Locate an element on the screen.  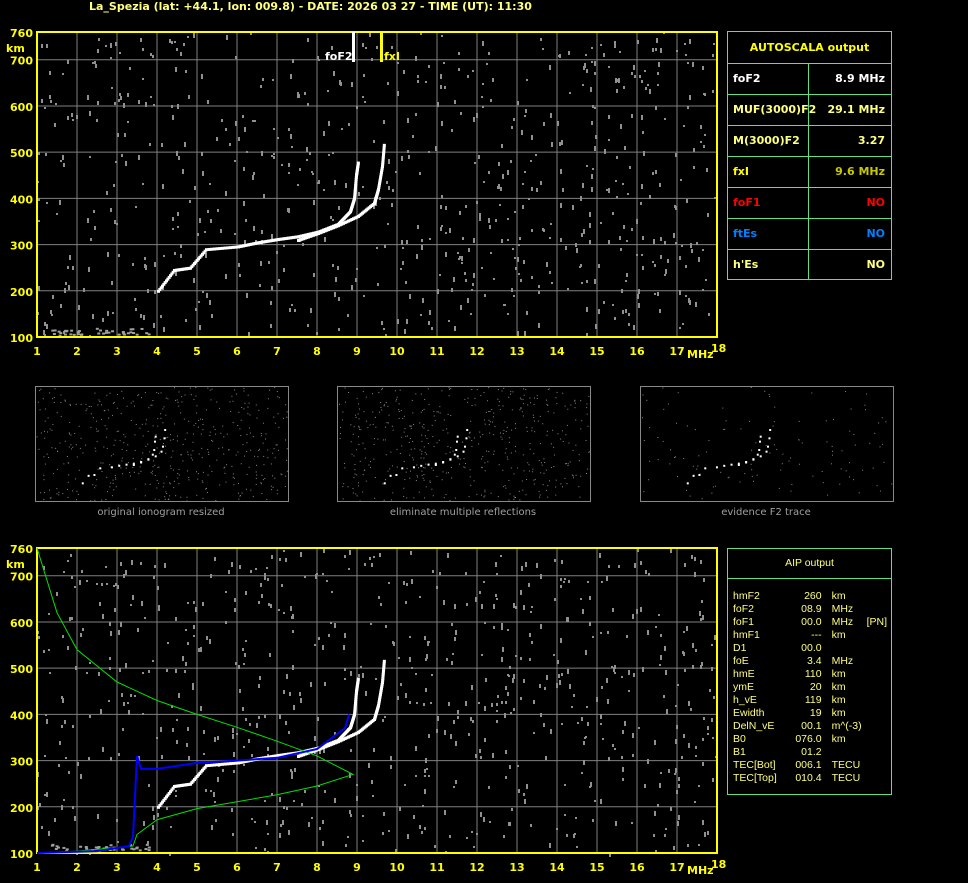
y-axis-label: km is located at coordinates (15, 564).